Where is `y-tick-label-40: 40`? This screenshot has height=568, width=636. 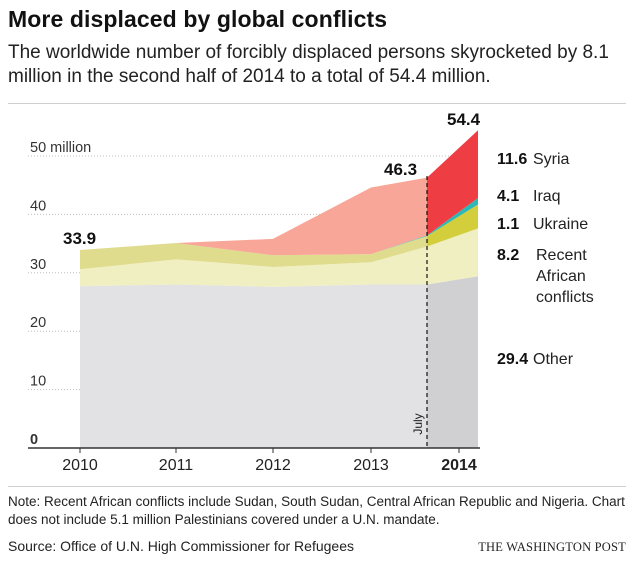 y-tick-label-40: 40 is located at coordinates (38, 206).